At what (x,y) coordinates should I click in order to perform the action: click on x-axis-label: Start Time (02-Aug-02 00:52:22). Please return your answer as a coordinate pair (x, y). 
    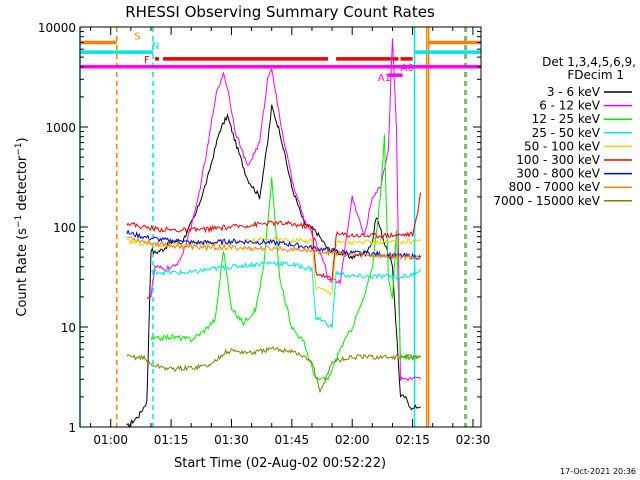
    Looking at the image, I should click on (280, 463).